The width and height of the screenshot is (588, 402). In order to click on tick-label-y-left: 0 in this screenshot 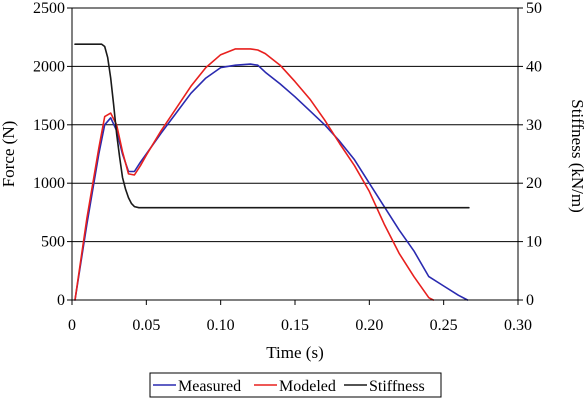, I will do `click(61, 300)`.